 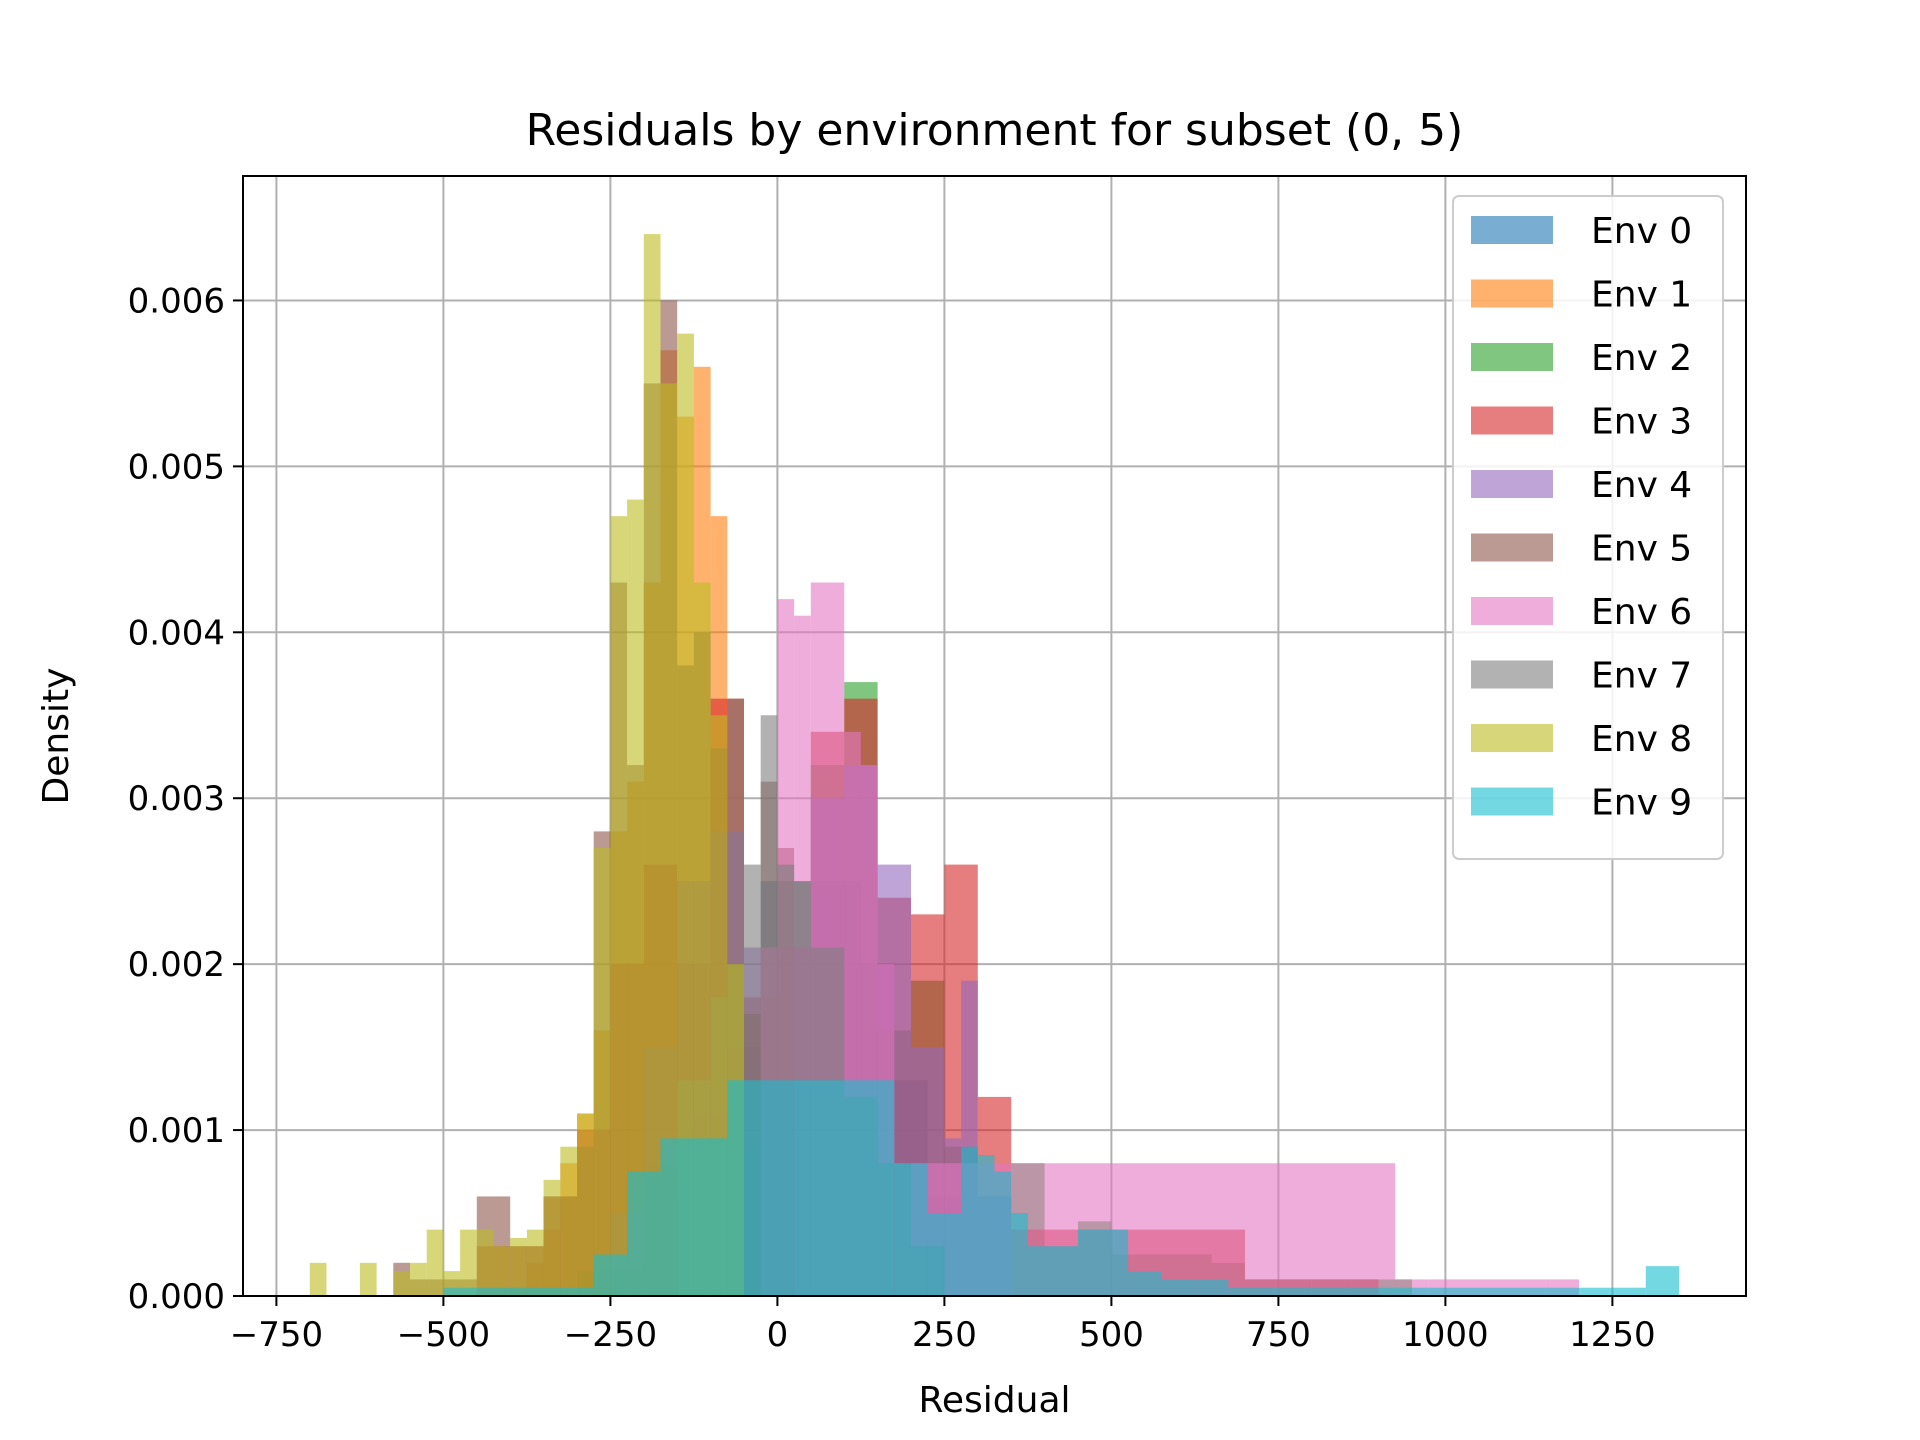 What do you see at coordinates (176, 1297) in the screenshot?
I see `y-tick-label: 0.000` at bounding box center [176, 1297].